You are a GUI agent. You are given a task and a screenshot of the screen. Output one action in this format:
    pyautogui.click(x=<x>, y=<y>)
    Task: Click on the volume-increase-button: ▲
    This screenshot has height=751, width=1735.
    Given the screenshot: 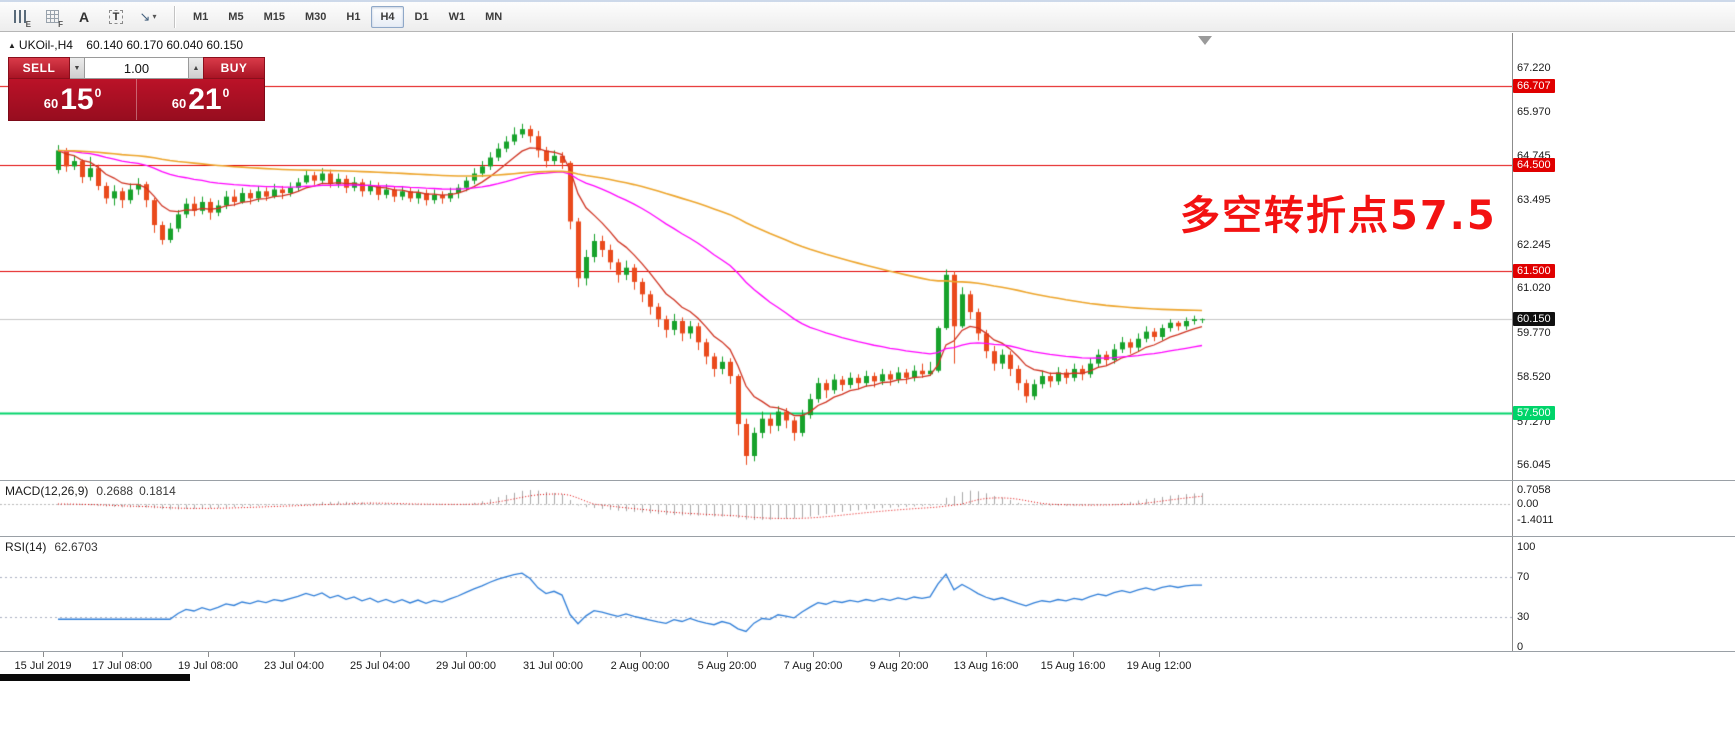 What is the action you would take?
    pyautogui.click(x=196, y=68)
    